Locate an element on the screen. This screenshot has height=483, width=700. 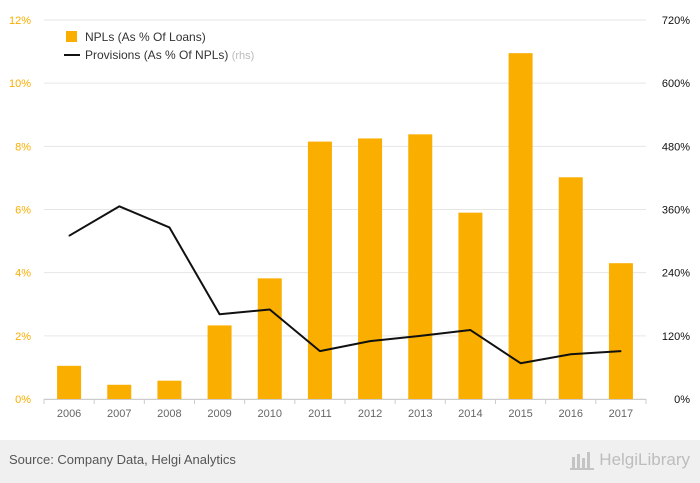
y-right-tick-label: 240% is located at coordinates (676, 274).